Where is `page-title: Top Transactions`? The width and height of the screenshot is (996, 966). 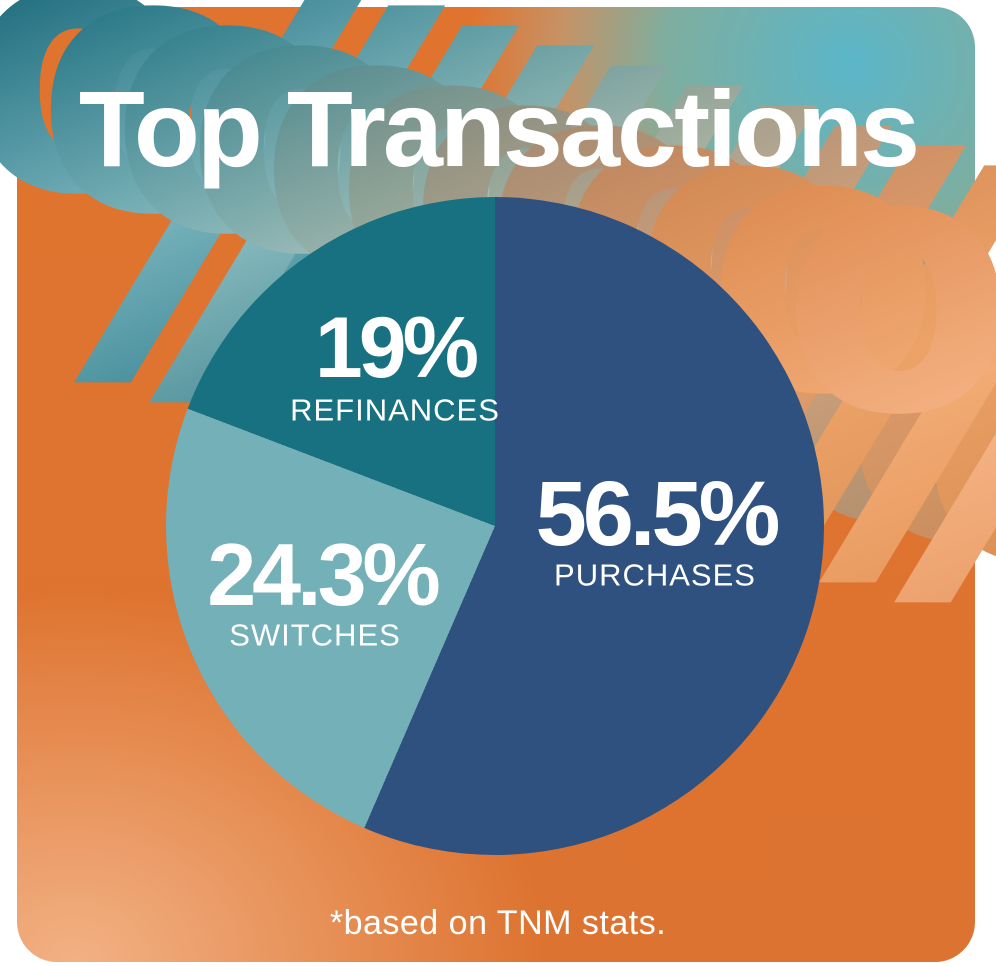 page-title: Top Transactions is located at coordinates (499, 128).